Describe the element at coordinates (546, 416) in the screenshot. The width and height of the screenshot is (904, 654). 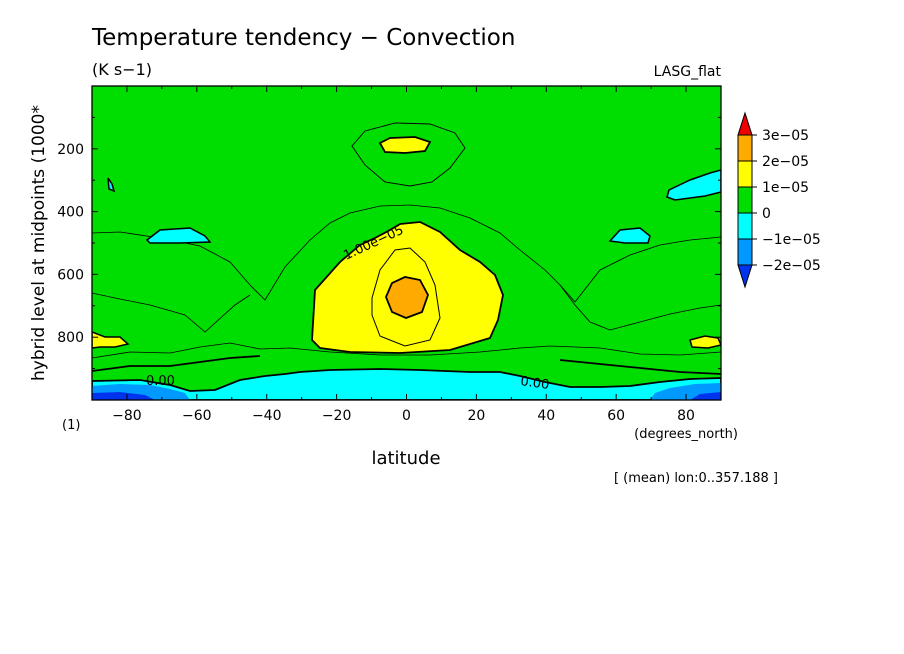
I see `x-tick-label: 40` at that location.